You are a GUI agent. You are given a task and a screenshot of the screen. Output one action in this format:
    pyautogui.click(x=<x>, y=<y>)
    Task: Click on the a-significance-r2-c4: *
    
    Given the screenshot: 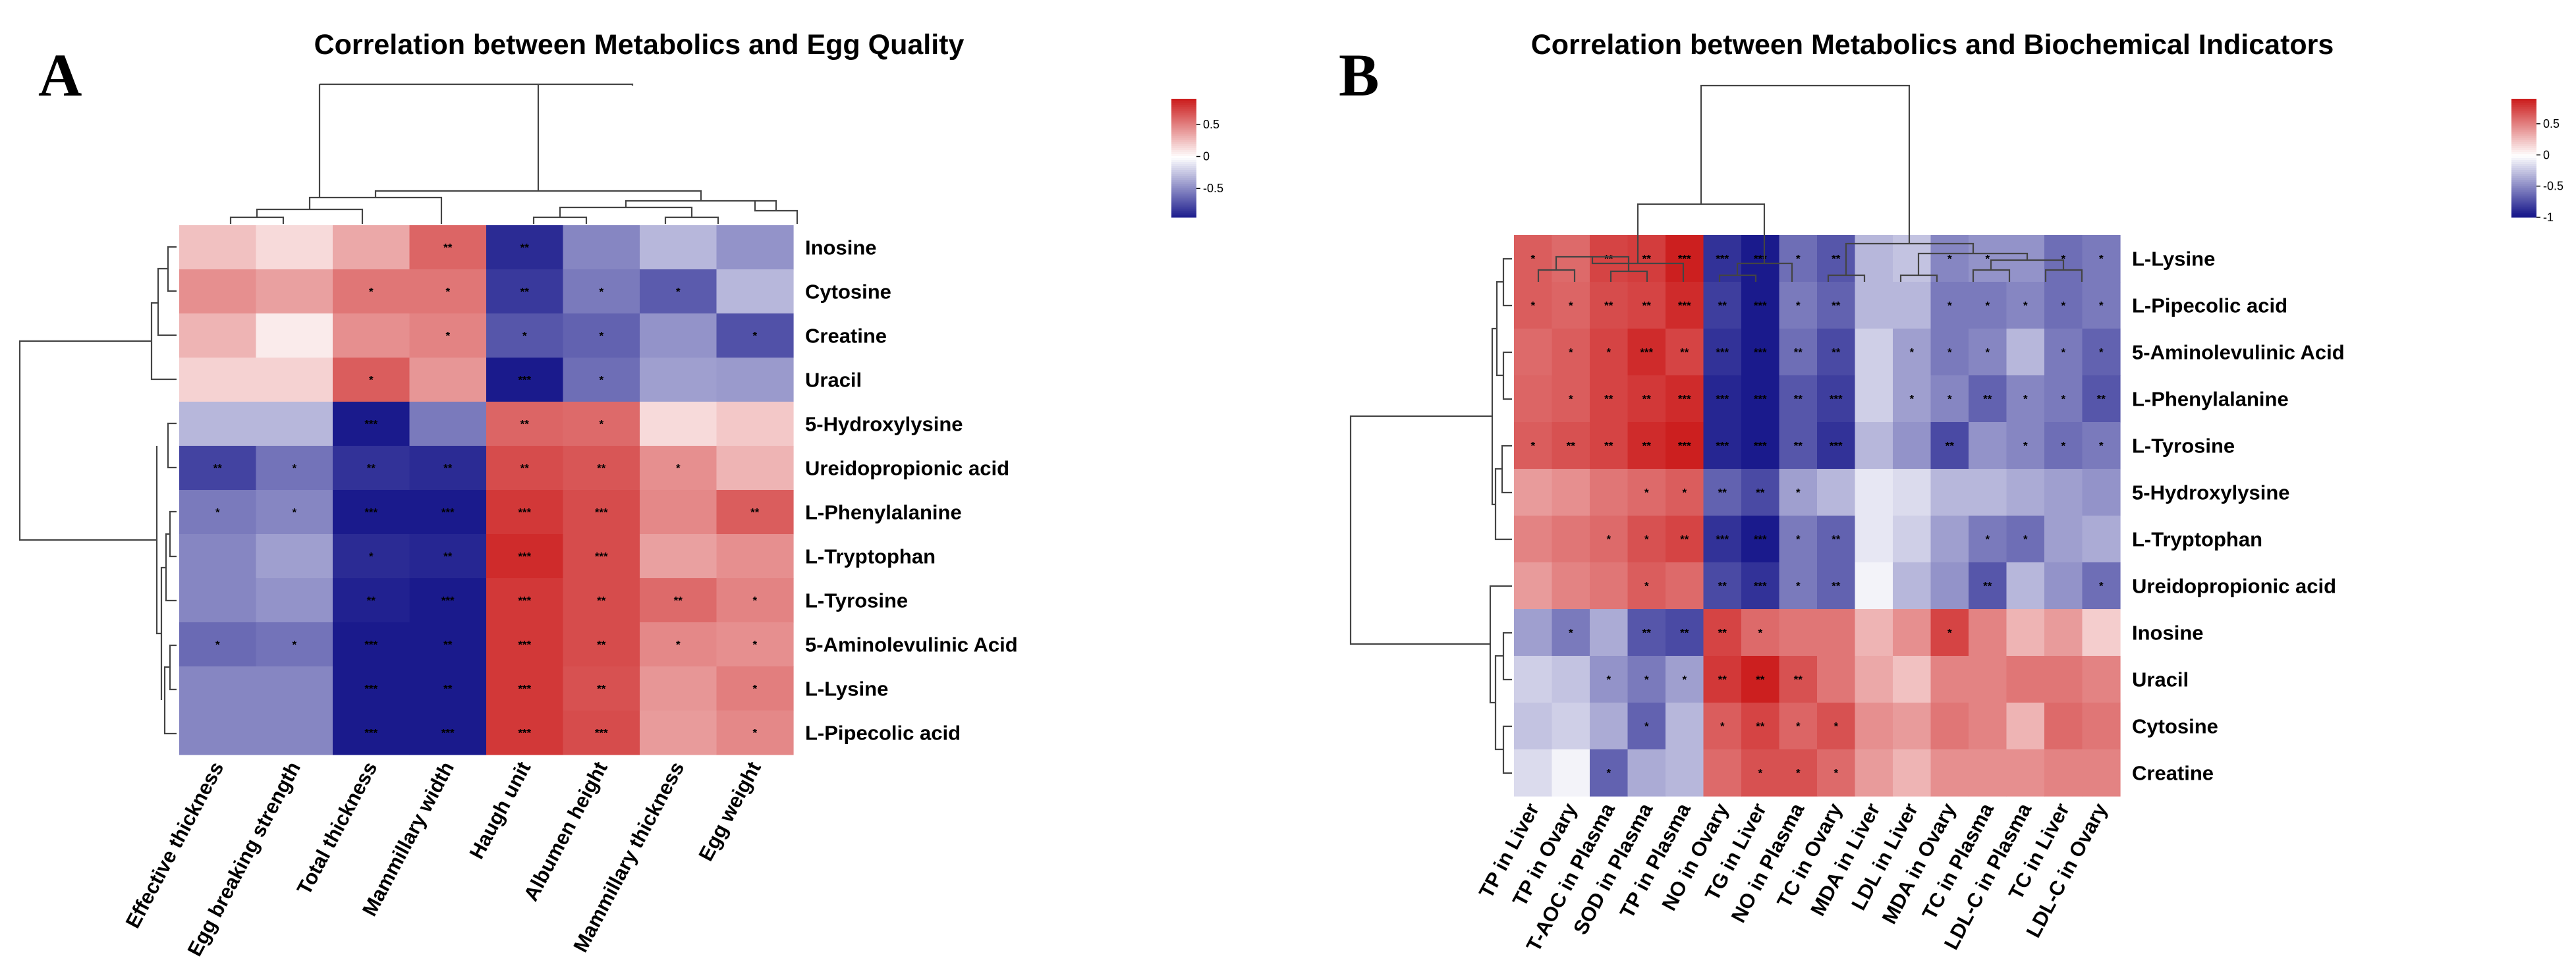 What is the action you would take?
    pyautogui.click(x=524, y=336)
    